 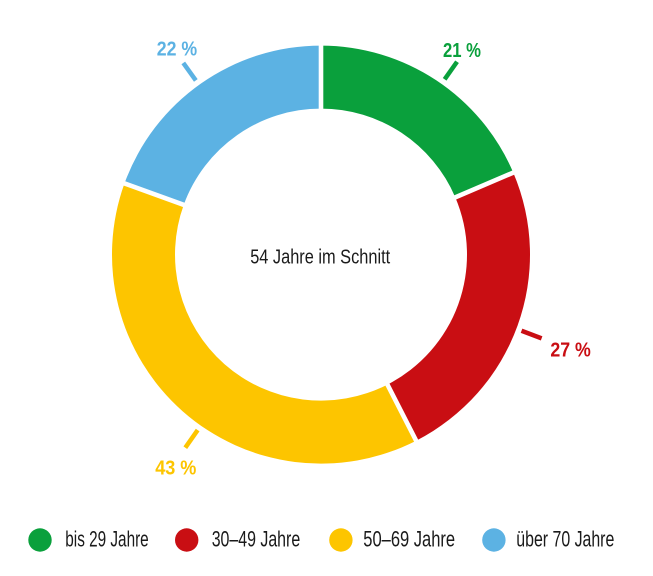 I want to click on svg-text: 30–49 Jahre, so click(x=256, y=539).